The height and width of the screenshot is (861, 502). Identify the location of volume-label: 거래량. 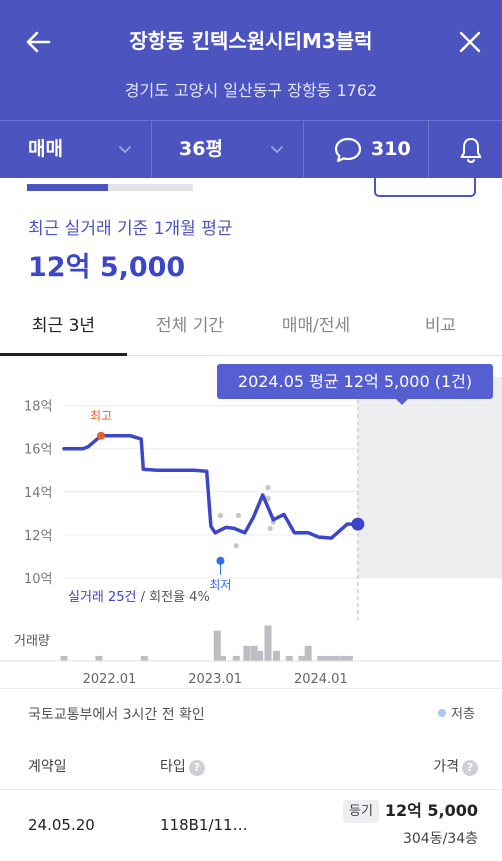
(32, 641).